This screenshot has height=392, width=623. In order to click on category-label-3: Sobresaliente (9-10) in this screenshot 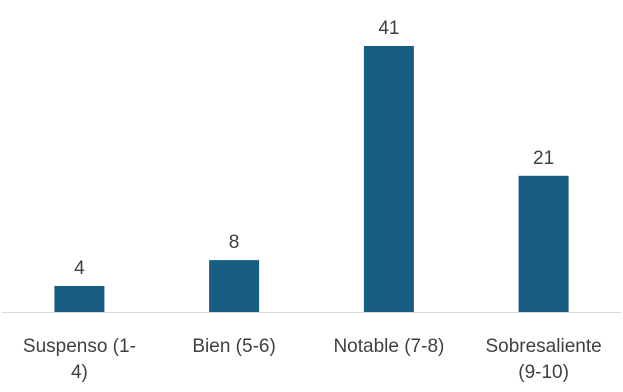, I will do `click(543, 359)`.